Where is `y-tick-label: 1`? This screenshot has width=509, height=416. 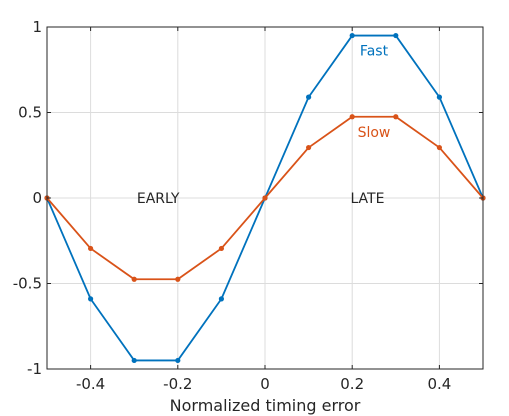 y-tick-label: 1 is located at coordinates (37, 27).